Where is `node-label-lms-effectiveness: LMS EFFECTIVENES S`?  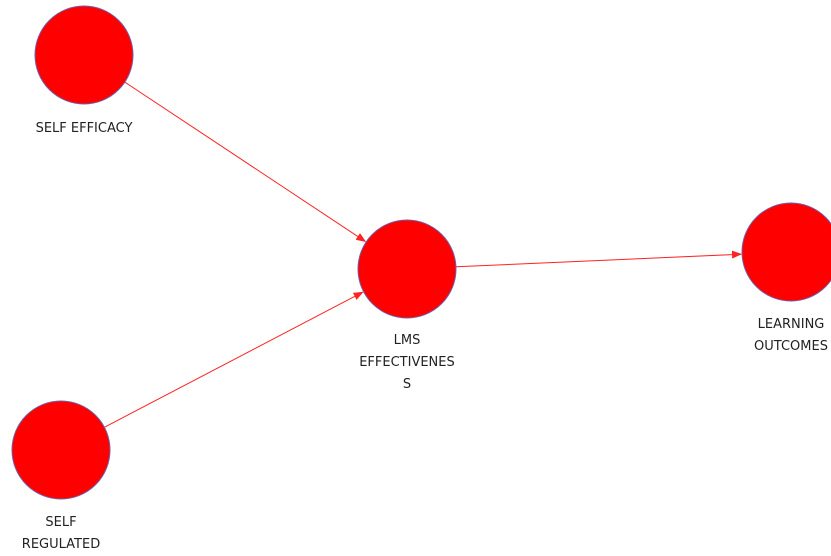 node-label-lms-effectiveness: LMS EFFECTIVENES S is located at coordinates (407, 362).